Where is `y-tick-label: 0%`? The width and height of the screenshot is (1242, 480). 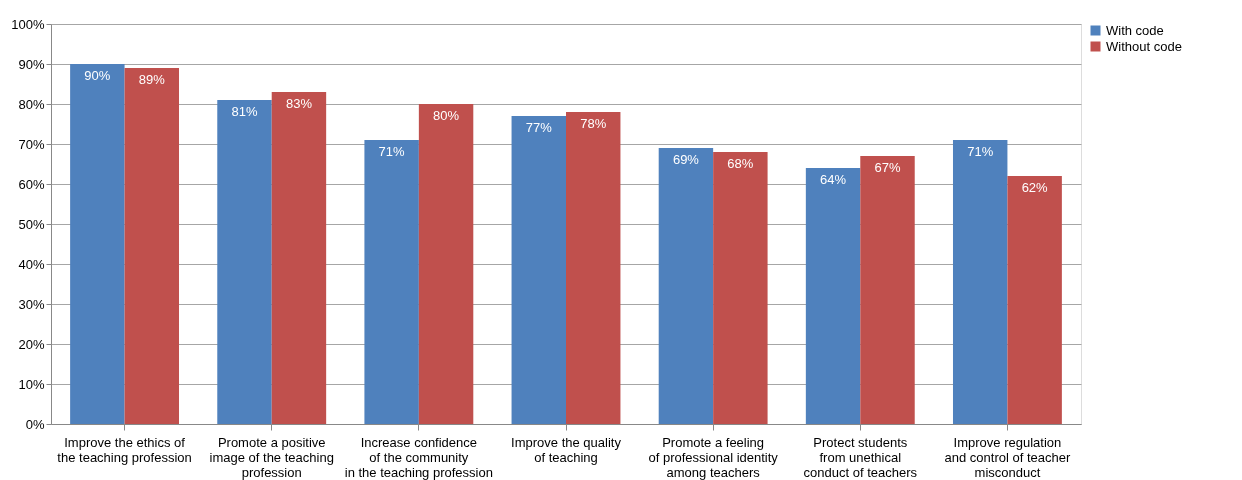
y-tick-label: 0% is located at coordinates (35, 424).